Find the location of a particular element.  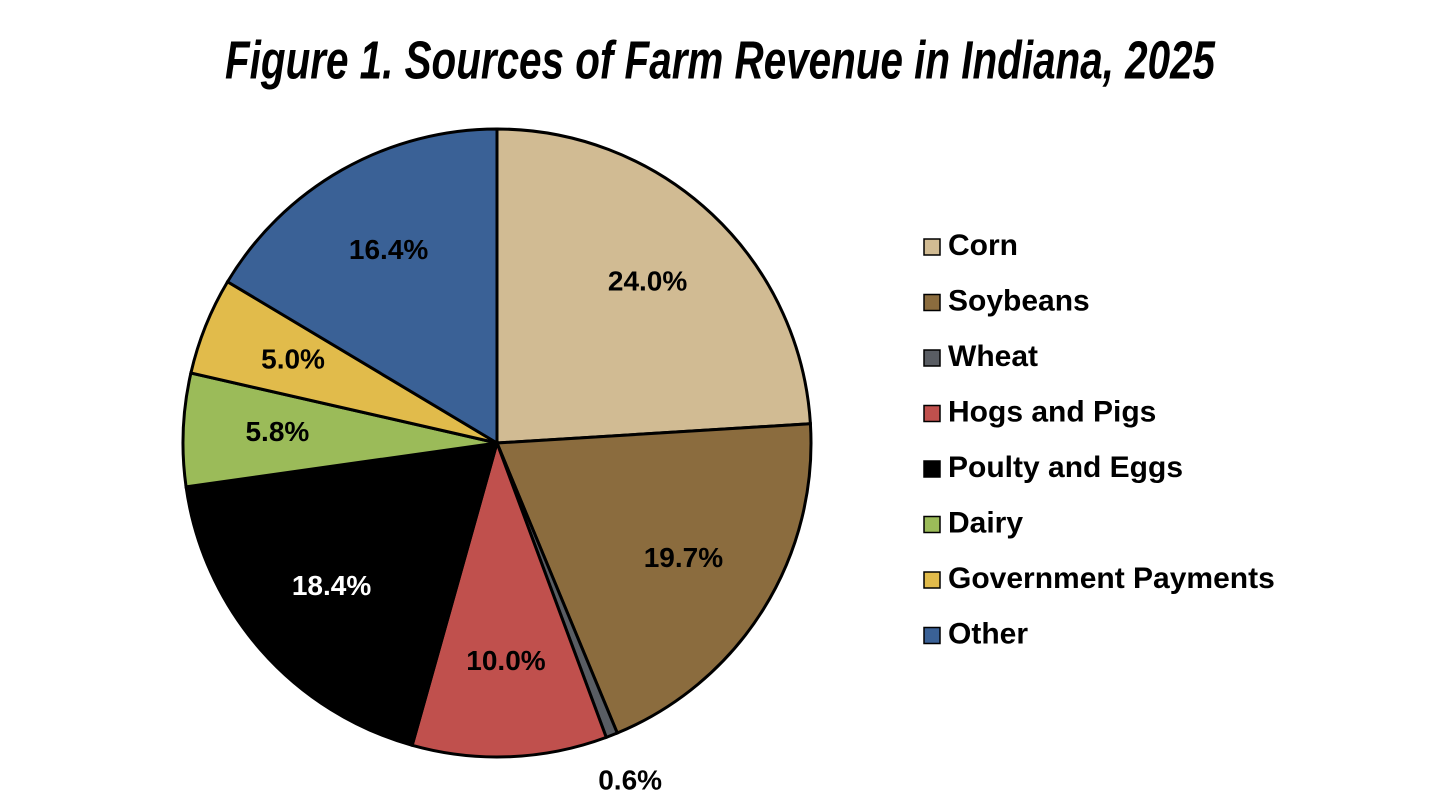

data-label: 16.4% is located at coordinates (388, 249).